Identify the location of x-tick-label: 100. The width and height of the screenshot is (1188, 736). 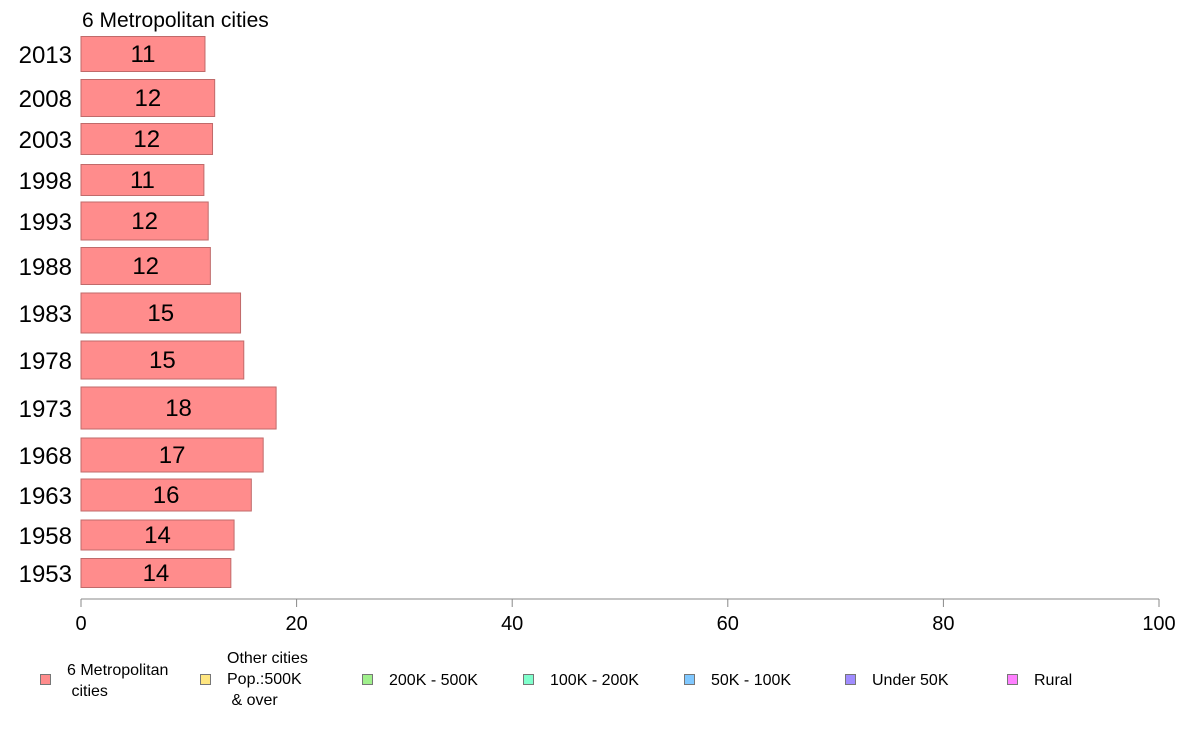
(1158, 624).